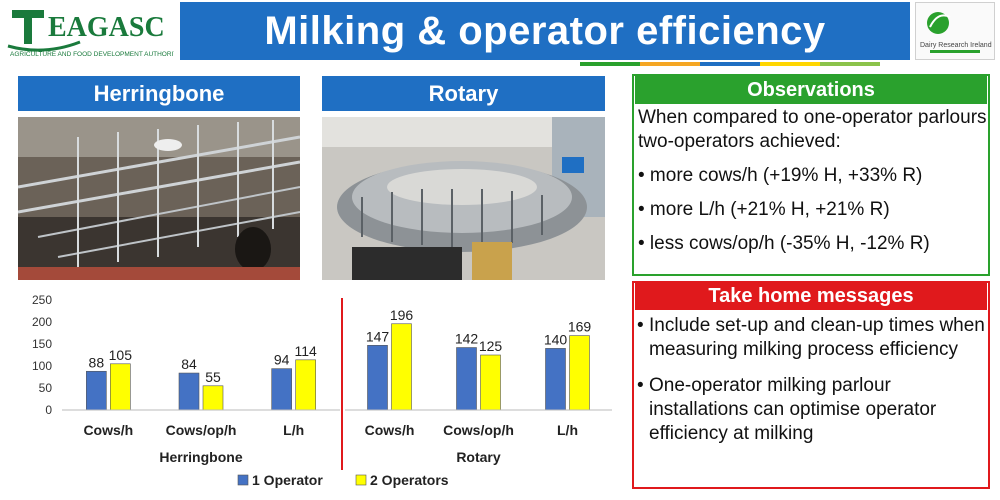  What do you see at coordinates (790, 64) in the screenshot?
I see `header-stripe-yellow` at bounding box center [790, 64].